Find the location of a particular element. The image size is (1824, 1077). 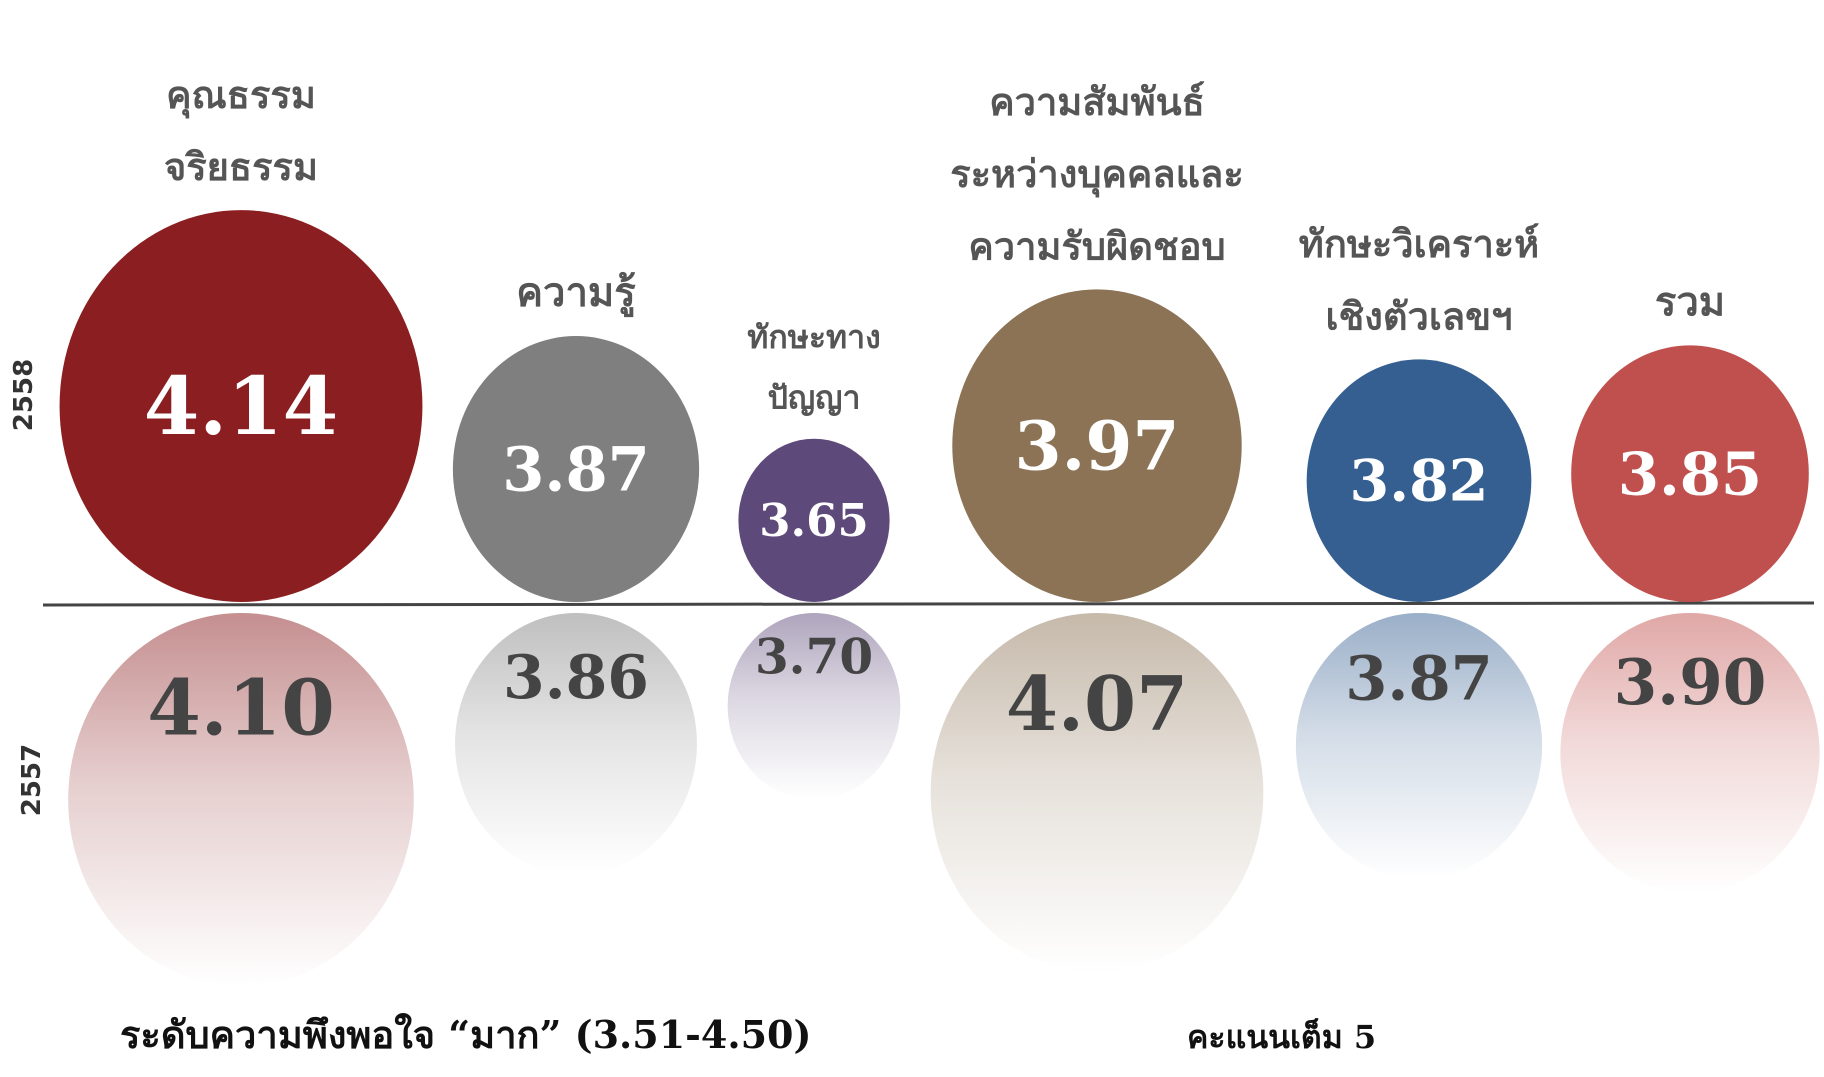

category-label: ความรู้ is located at coordinates (576, 293).